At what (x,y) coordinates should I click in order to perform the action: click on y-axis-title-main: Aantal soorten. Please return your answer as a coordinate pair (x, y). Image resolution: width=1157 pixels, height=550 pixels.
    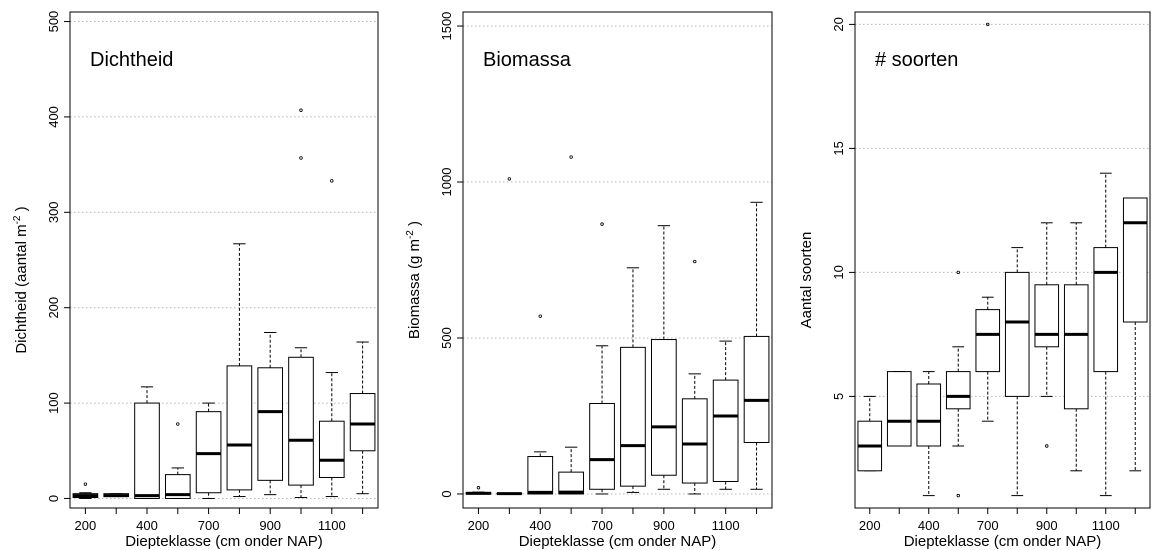
    Looking at the image, I should click on (806, 280).